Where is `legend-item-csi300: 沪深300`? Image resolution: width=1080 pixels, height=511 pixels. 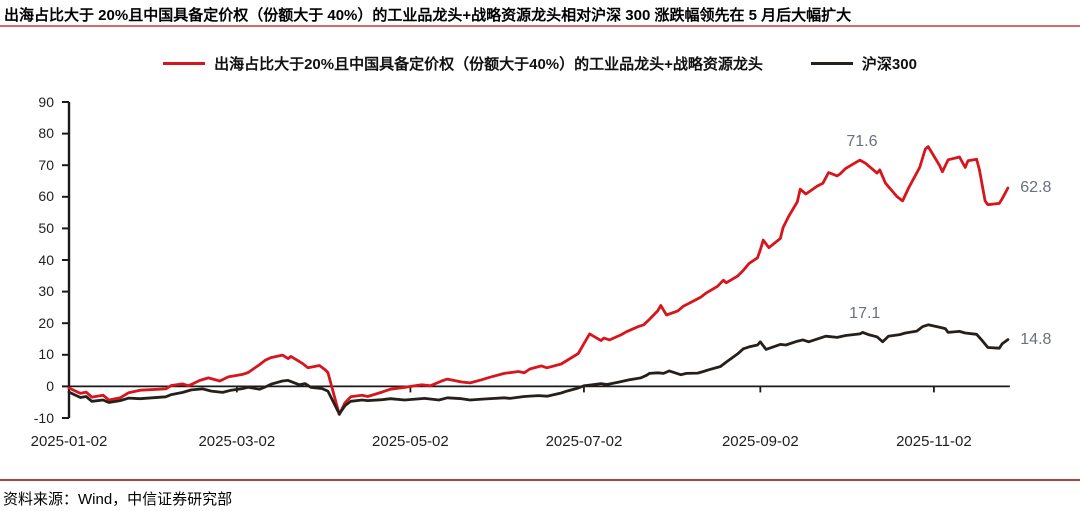
legend-item-csi300: 沪深300 is located at coordinates (863, 63).